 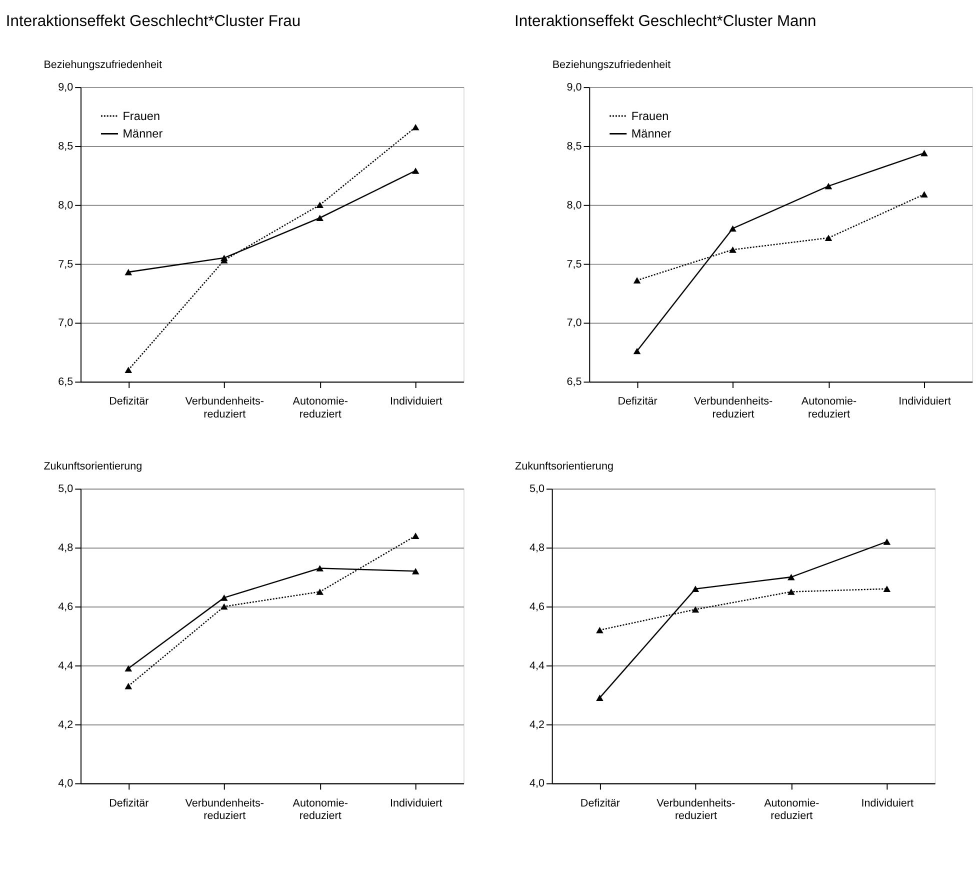 What do you see at coordinates (665, 21) in the screenshot?
I see `chart-title: Interaktionseffekt Geschlecht*Cluster Mann` at bounding box center [665, 21].